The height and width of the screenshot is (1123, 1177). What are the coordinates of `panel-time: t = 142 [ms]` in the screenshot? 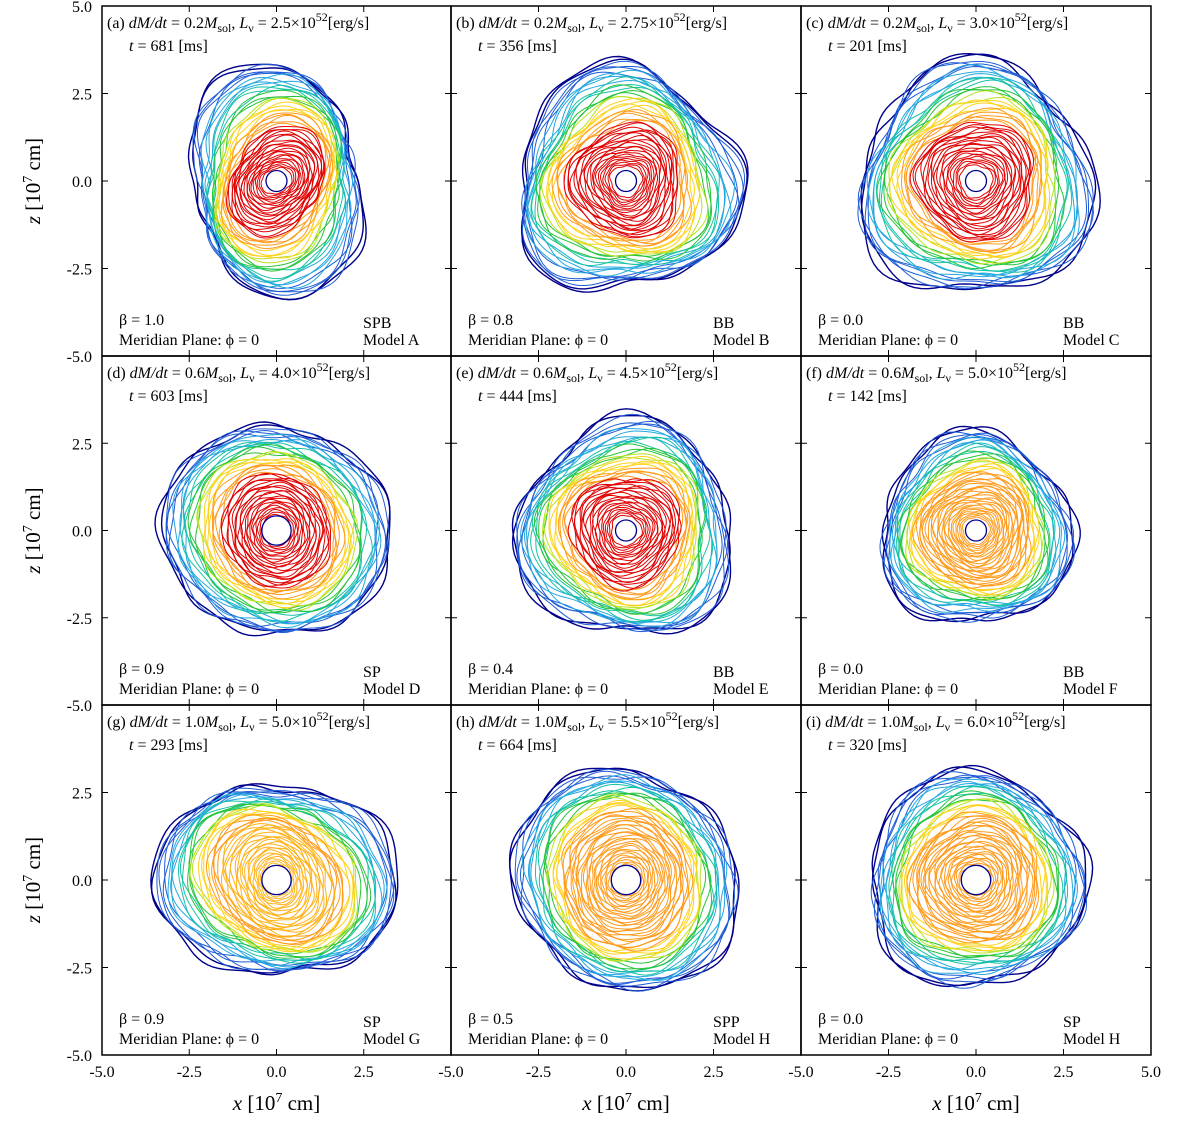 It's located at (867, 396).